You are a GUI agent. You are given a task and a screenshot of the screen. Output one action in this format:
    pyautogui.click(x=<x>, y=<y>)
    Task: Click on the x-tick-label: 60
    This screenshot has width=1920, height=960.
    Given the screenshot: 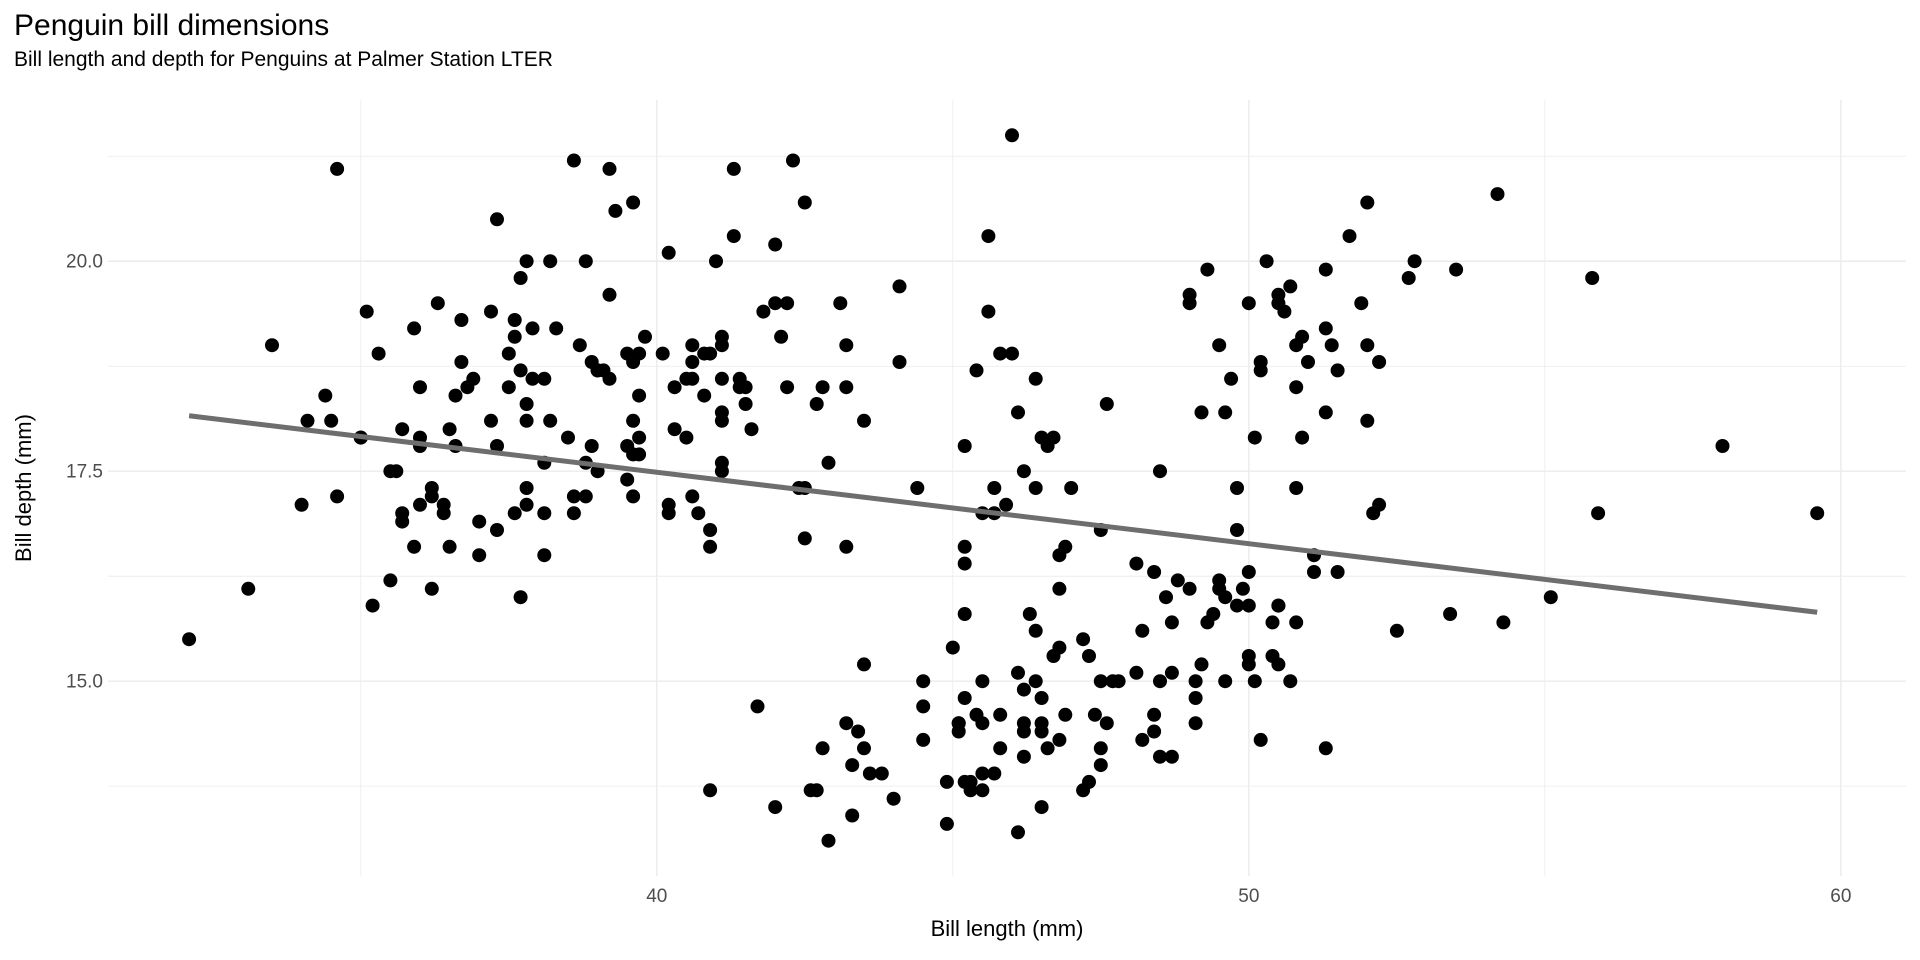 What is the action you would take?
    pyautogui.click(x=1840, y=896)
    